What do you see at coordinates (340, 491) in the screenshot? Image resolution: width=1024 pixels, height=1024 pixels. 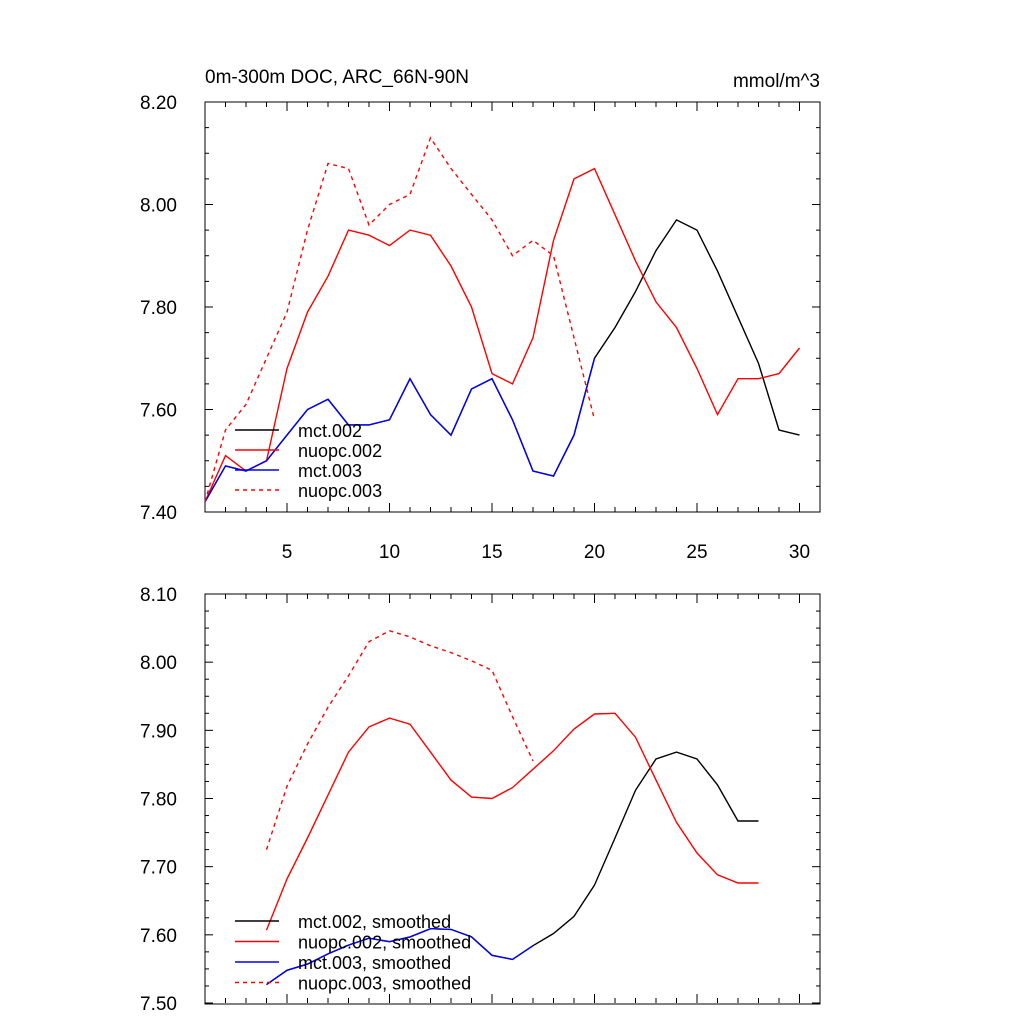 I see `top-legend-label-4: nuopc.003` at bounding box center [340, 491].